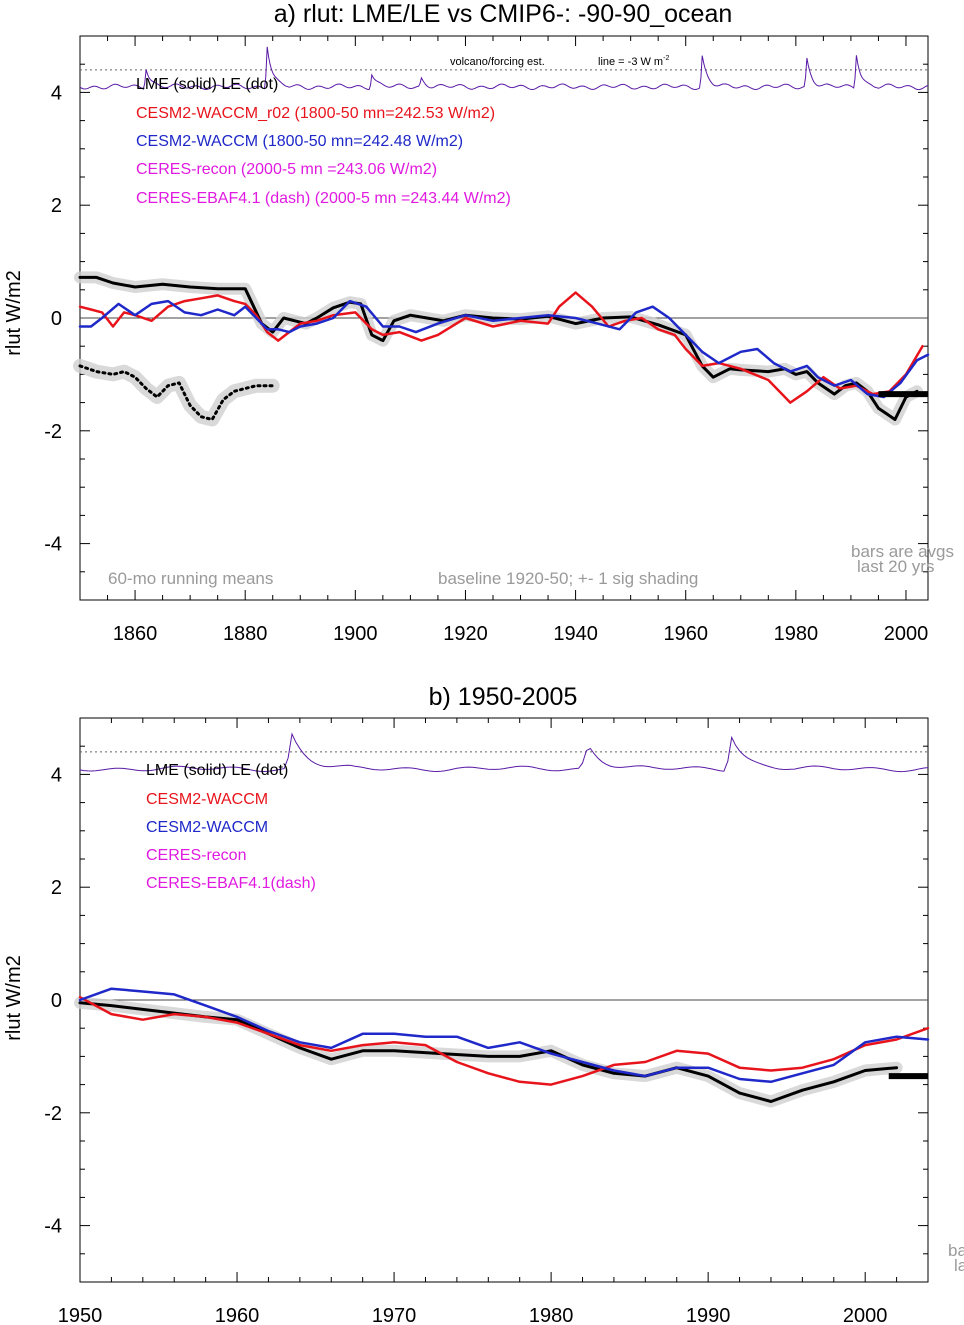 Image resolution: width=964 pixels, height=1325 pixels. What do you see at coordinates (217, 770) in the screenshot?
I see `legend-b-lme-le: LME (solid) LE (dot)` at bounding box center [217, 770].